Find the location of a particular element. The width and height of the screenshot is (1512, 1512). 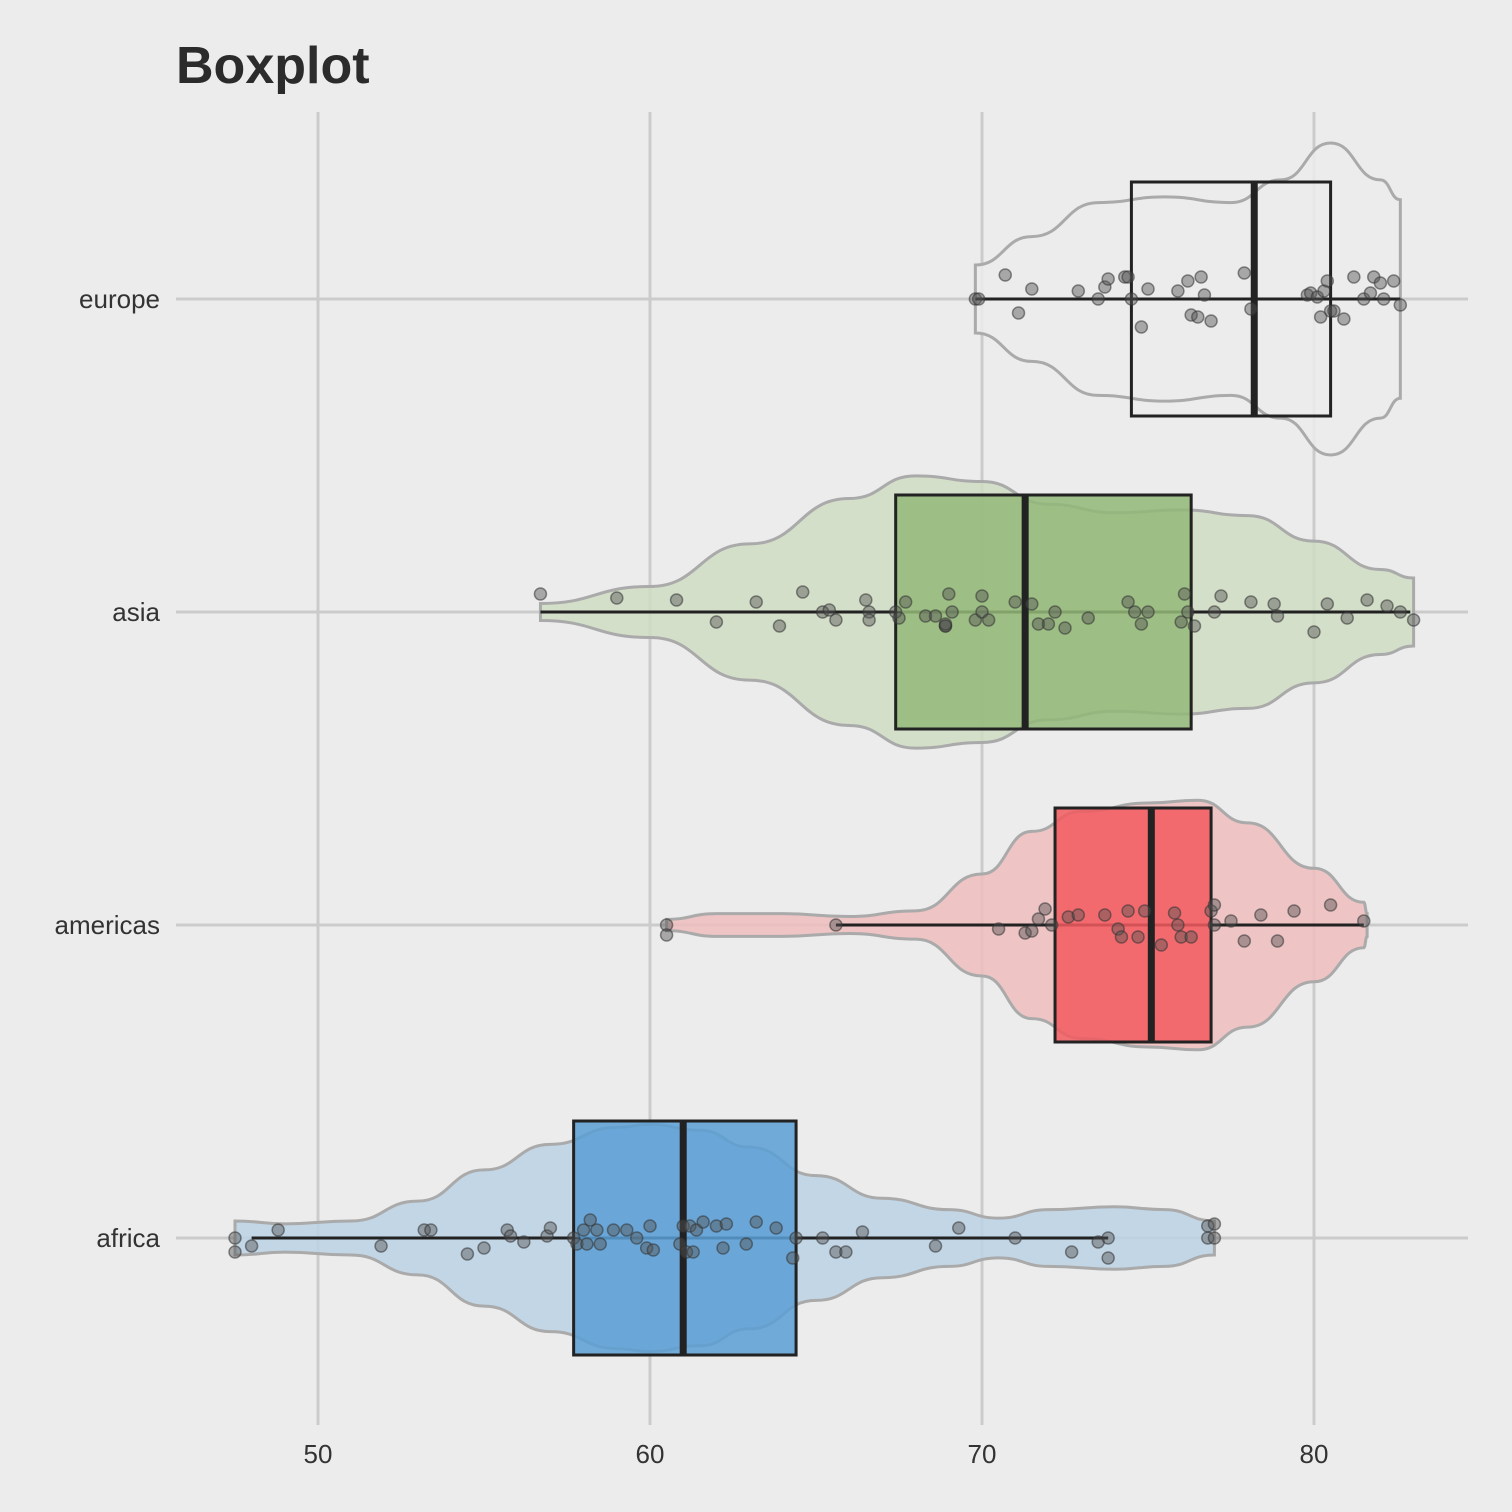

group-africa is located at coordinates (725, 1238).